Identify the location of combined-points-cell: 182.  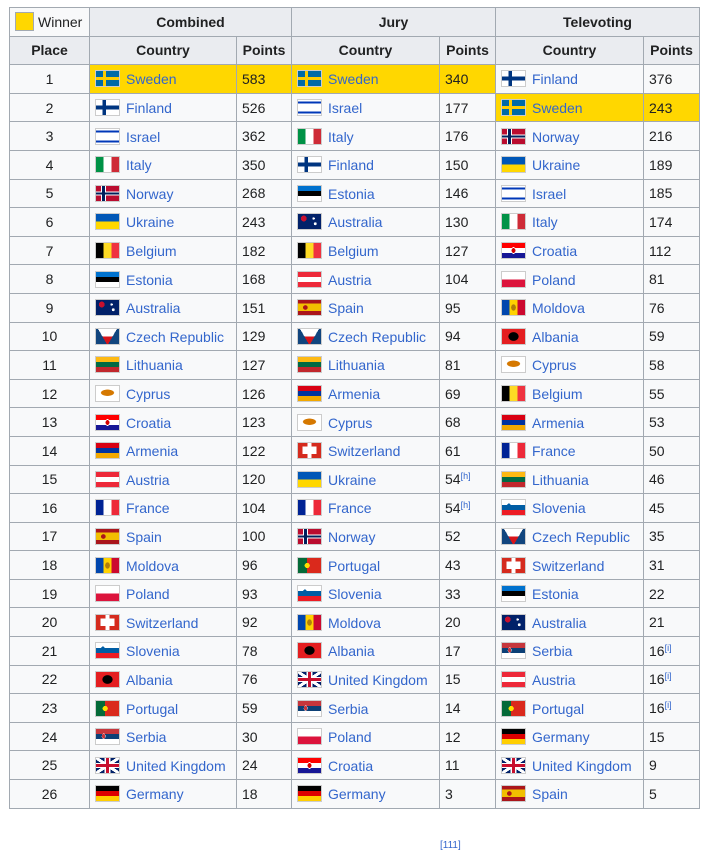
(264, 250).